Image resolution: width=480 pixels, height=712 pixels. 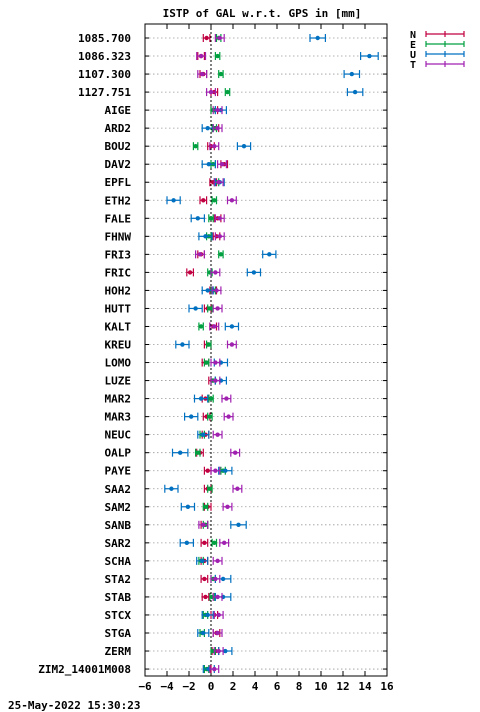 What do you see at coordinates (118, 146) in the screenshot?
I see `y-tick-label: BOU2` at bounding box center [118, 146].